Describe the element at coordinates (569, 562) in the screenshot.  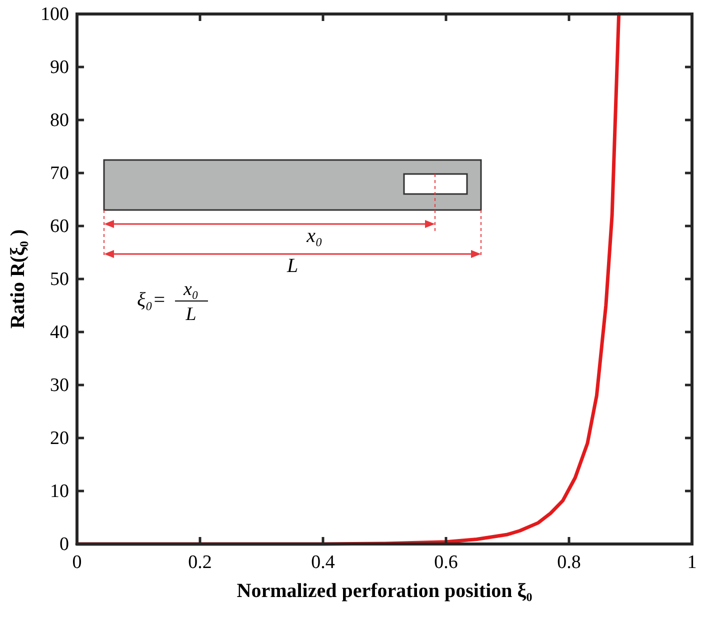
I see `x-tick-label: 0.8` at that location.